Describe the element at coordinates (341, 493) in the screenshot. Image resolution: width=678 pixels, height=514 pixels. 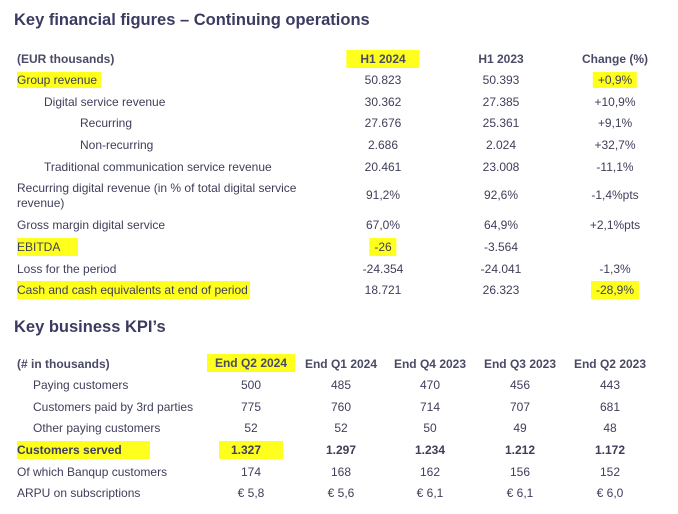
I see `value-end-q1-2024: € 5,6` at that location.